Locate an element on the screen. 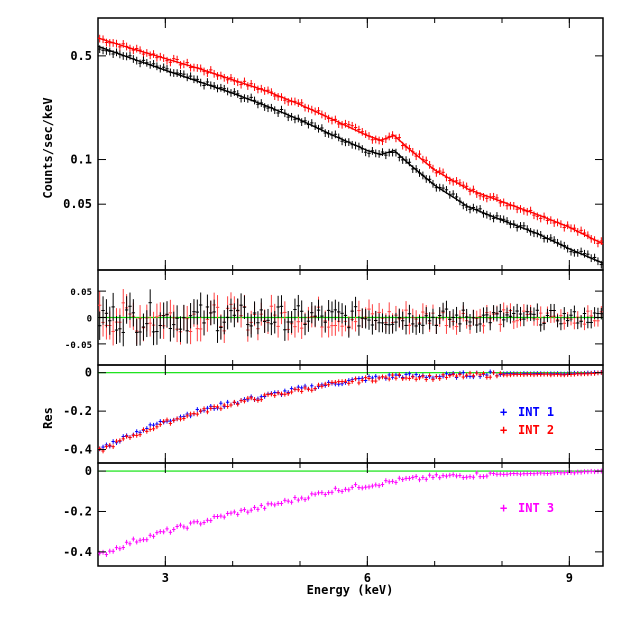 This screenshot has height=627, width=627. y-tick-label: 0.1 is located at coordinates (81, 160).